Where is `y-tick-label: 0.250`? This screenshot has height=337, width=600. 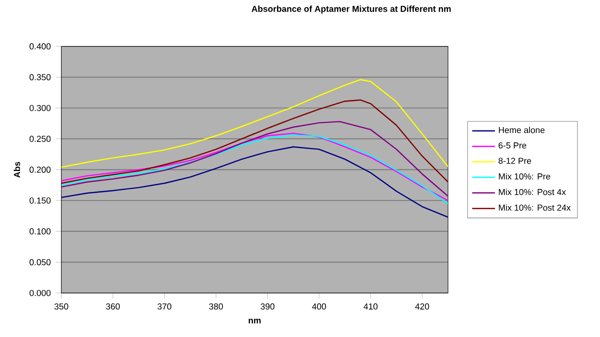
y-tick-label: 0.250 is located at coordinates (40, 139).